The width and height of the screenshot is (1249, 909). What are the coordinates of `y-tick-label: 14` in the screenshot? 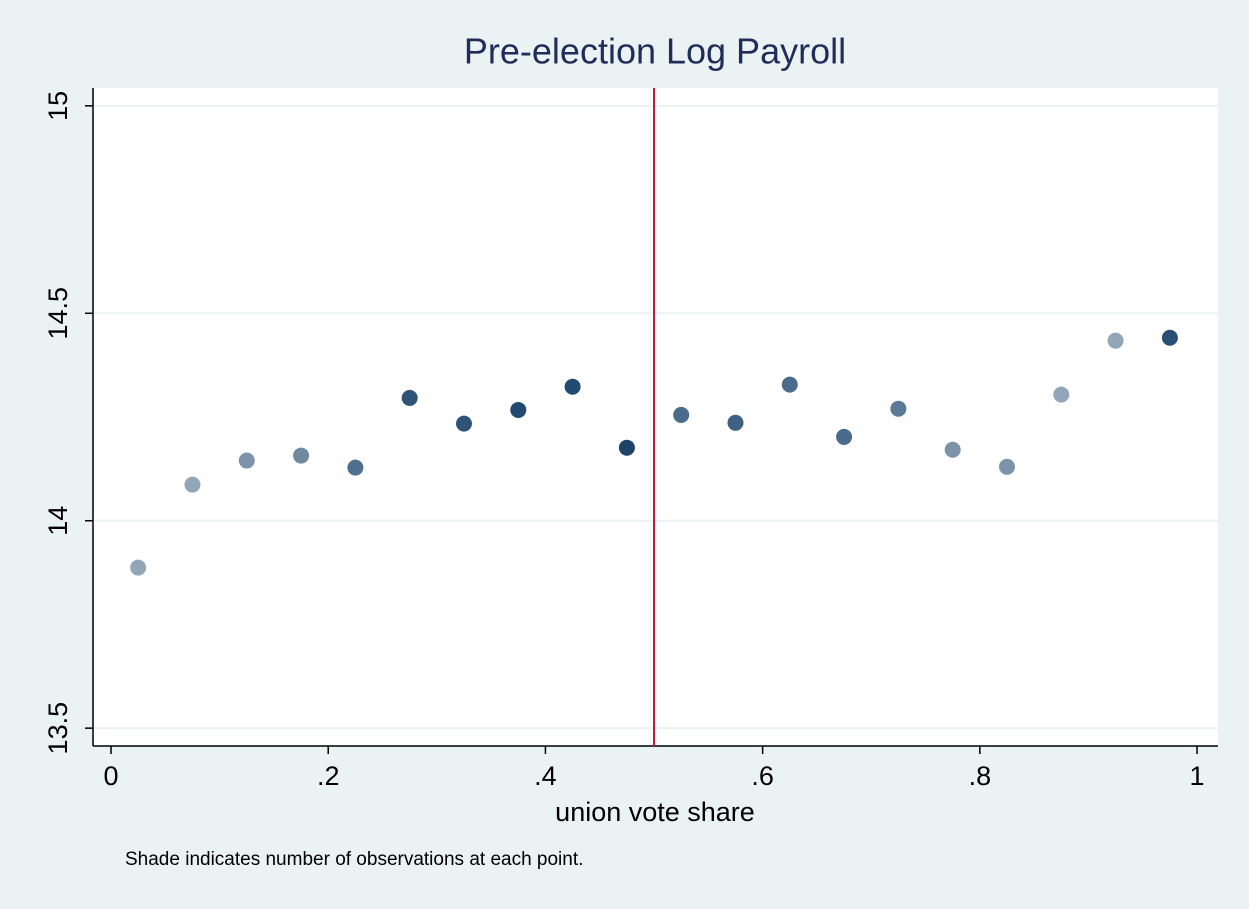 It's located at (58, 521).